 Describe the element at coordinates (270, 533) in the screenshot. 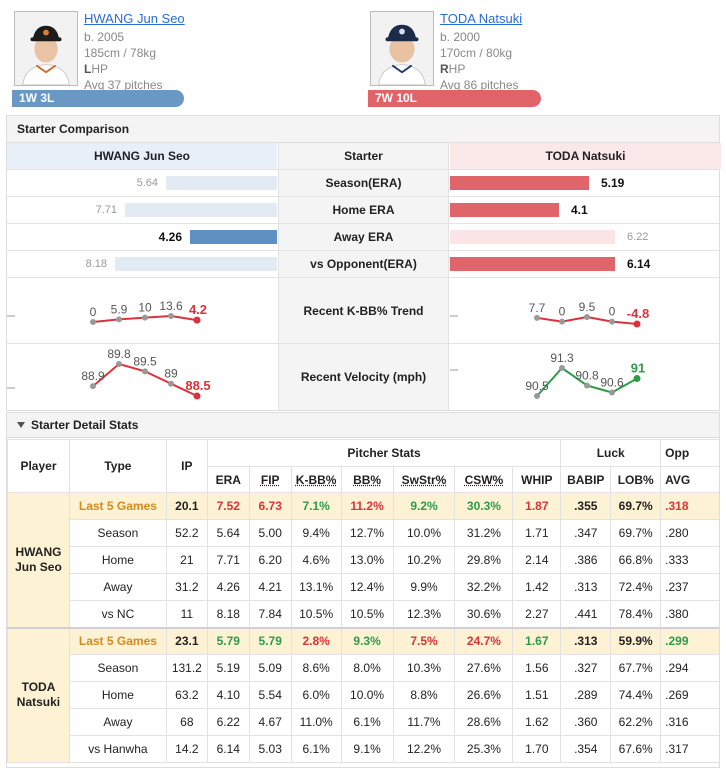

I see `stat-cell: 5.00` at that location.